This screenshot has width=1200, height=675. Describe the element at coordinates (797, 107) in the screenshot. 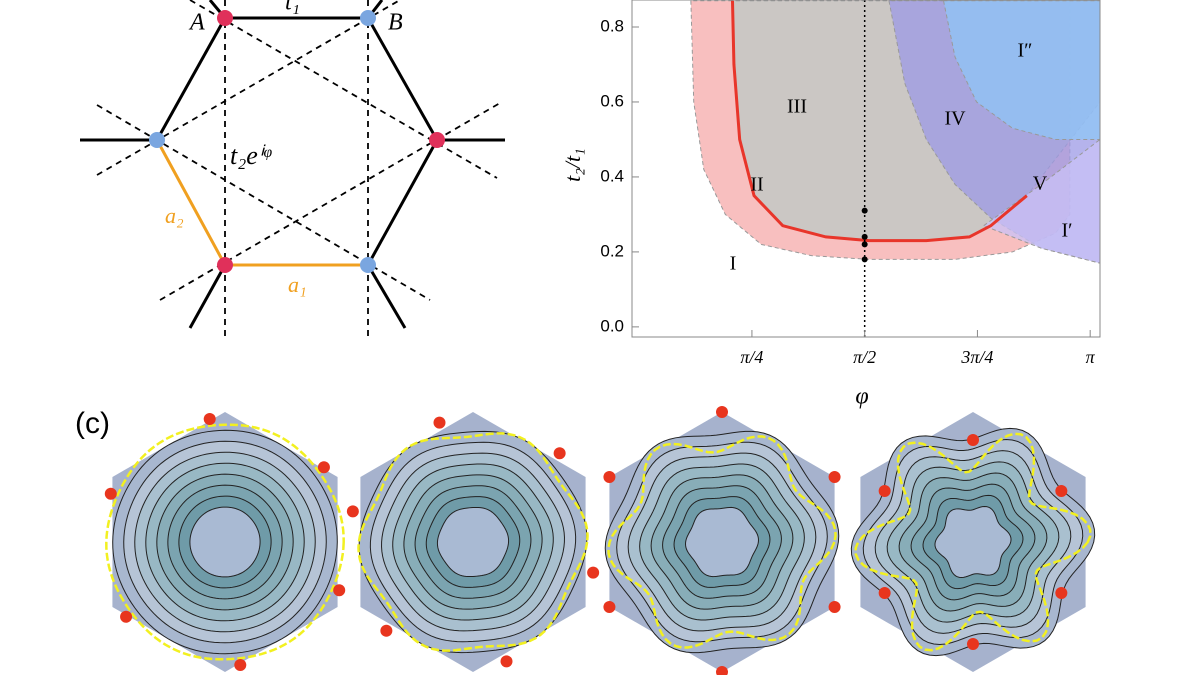

I see `region-label: III` at that location.